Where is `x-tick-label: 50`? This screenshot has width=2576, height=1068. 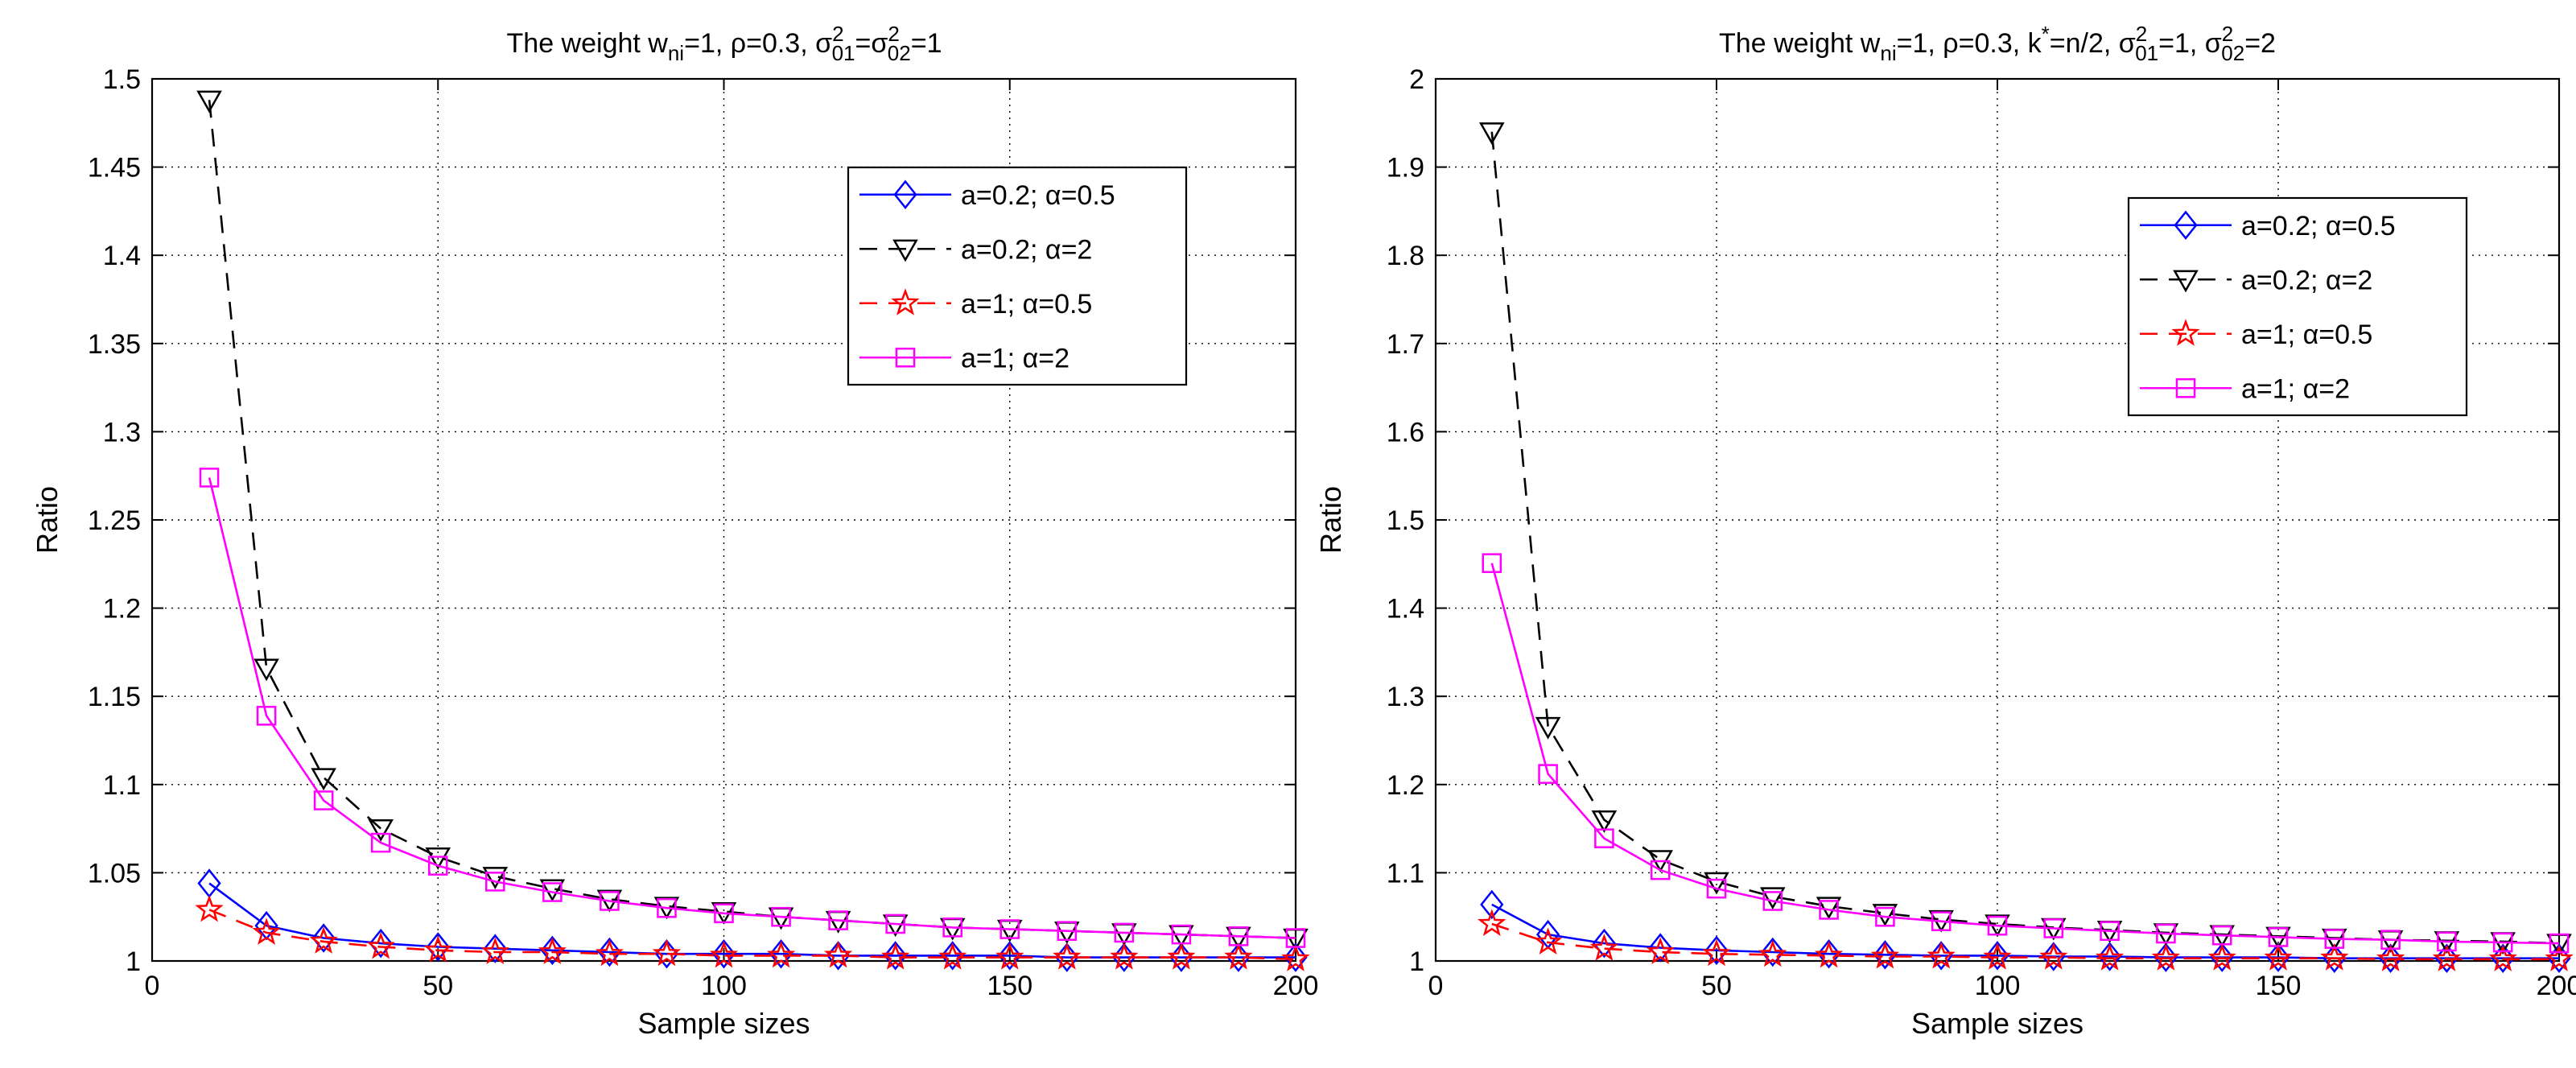 x-tick-label: 50 is located at coordinates (437, 986).